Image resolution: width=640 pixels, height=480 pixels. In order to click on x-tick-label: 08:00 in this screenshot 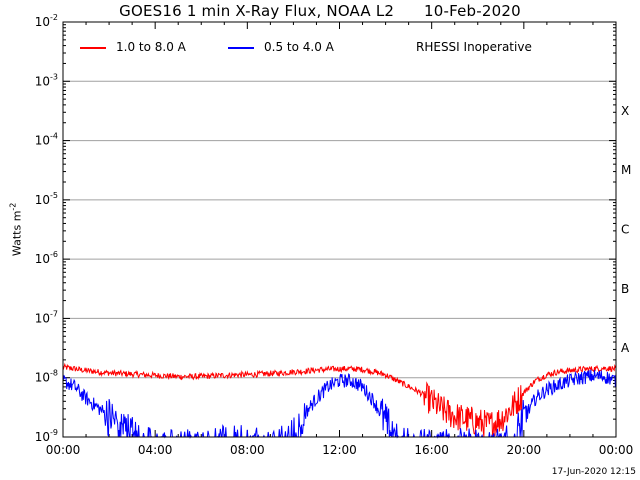, I will do `click(247, 450)`.